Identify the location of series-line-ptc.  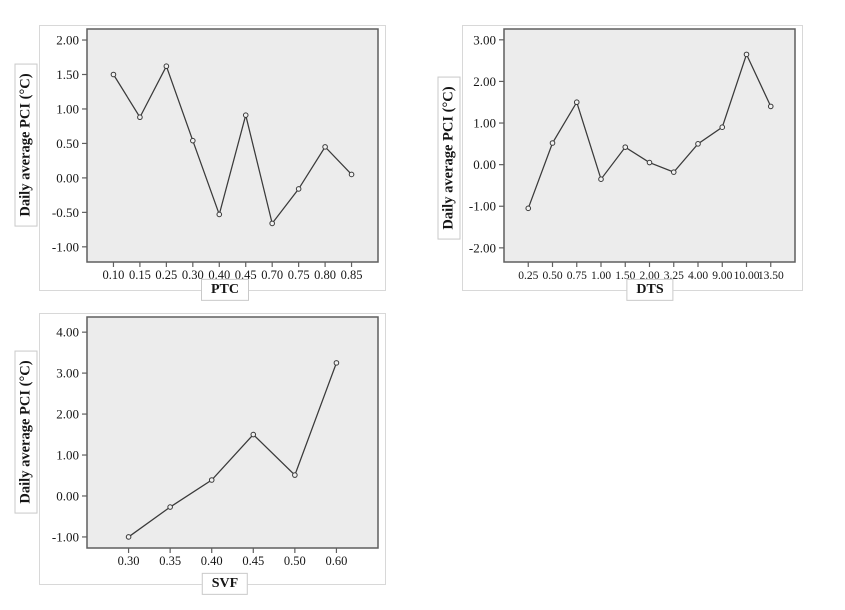
(232, 144).